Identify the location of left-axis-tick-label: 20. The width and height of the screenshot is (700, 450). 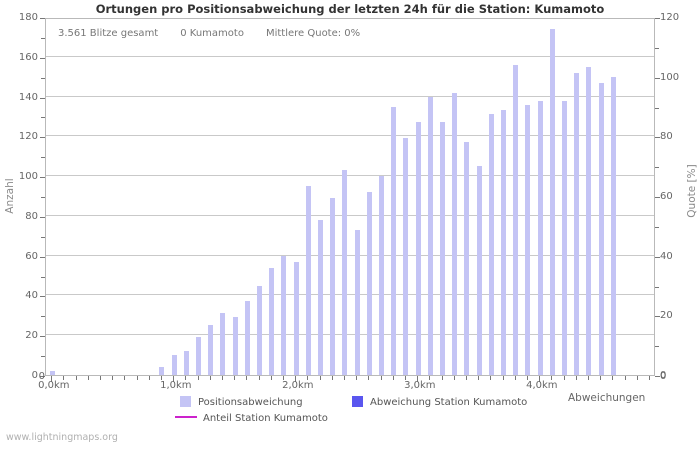
(31, 336).